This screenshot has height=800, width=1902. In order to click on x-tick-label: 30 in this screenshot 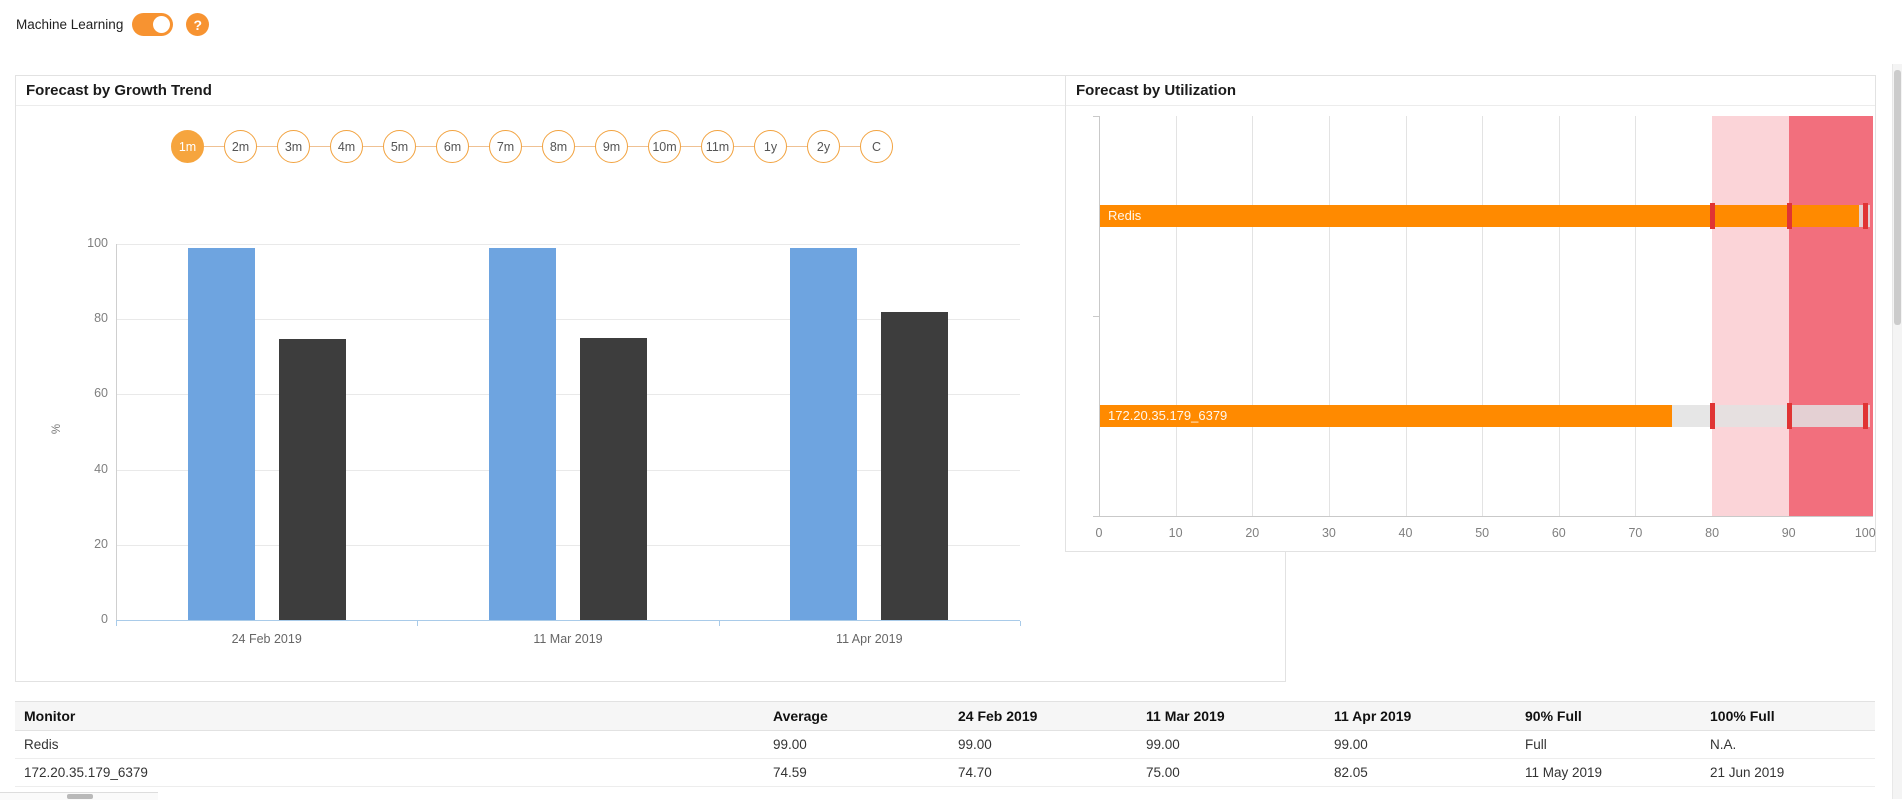, I will do `click(1328, 533)`.